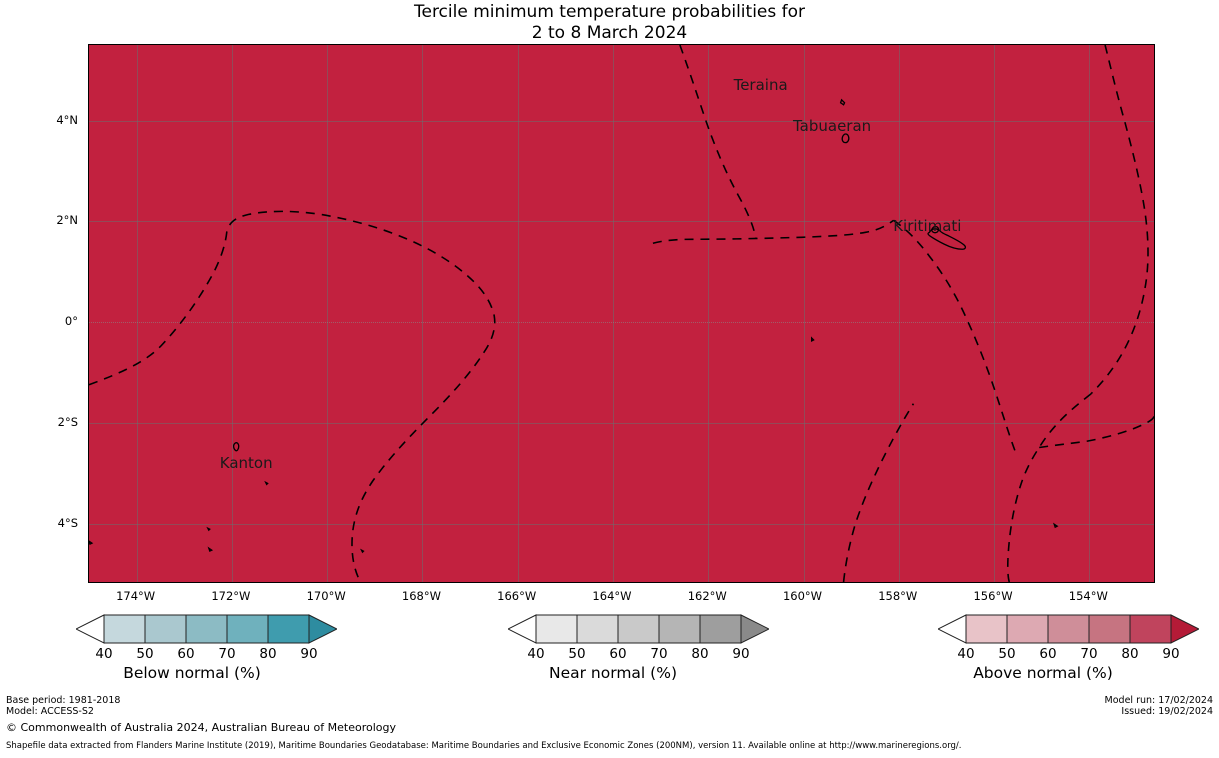 This screenshot has height=758, width=1219. What do you see at coordinates (421, 596) in the screenshot?
I see `x-tick-label: 168°W` at bounding box center [421, 596].